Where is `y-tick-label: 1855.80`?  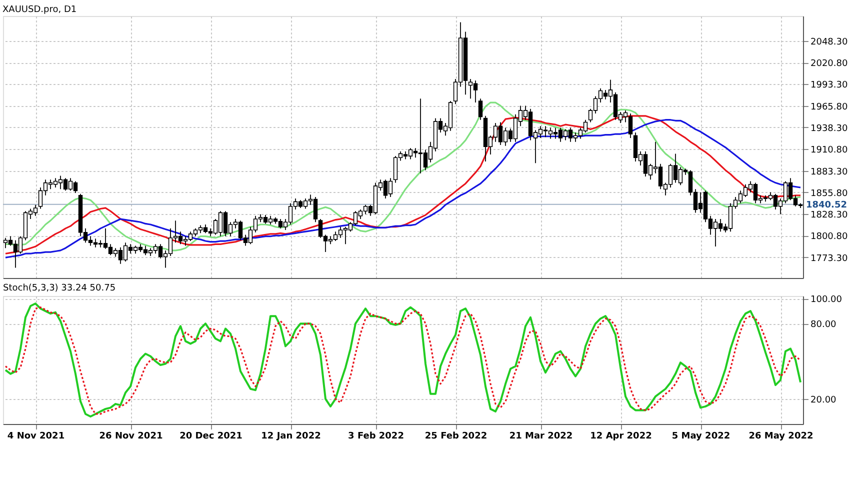
y-tick-label: 1855.80 is located at coordinates (829, 193).